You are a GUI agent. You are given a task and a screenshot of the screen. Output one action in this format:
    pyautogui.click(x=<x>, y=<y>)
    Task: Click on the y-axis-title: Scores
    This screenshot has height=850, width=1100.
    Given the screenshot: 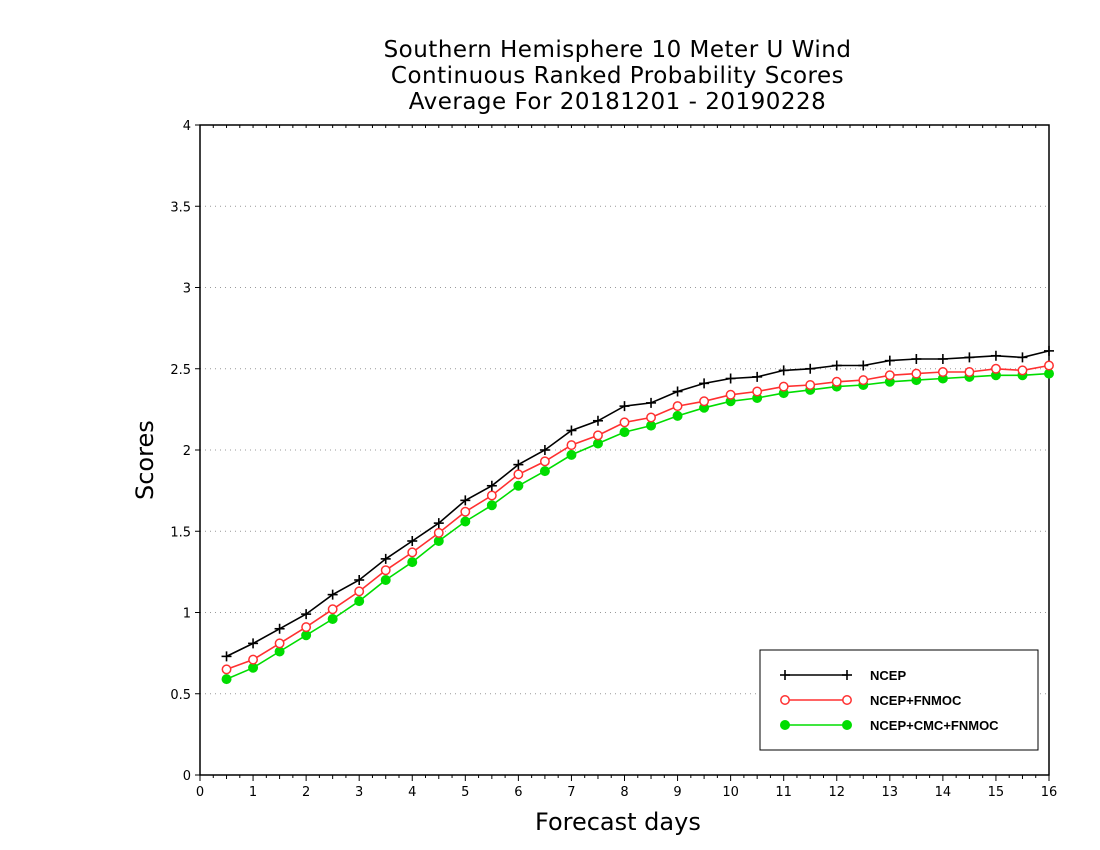 What is the action you would take?
    pyautogui.click(x=145, y=460)
    